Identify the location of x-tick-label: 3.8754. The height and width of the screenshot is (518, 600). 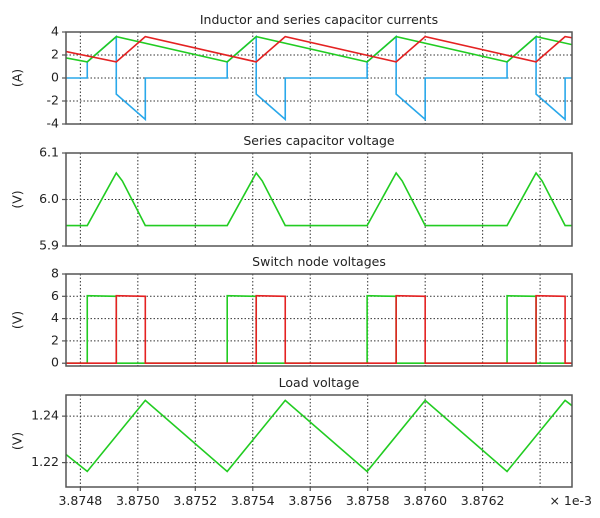
(253, 500).